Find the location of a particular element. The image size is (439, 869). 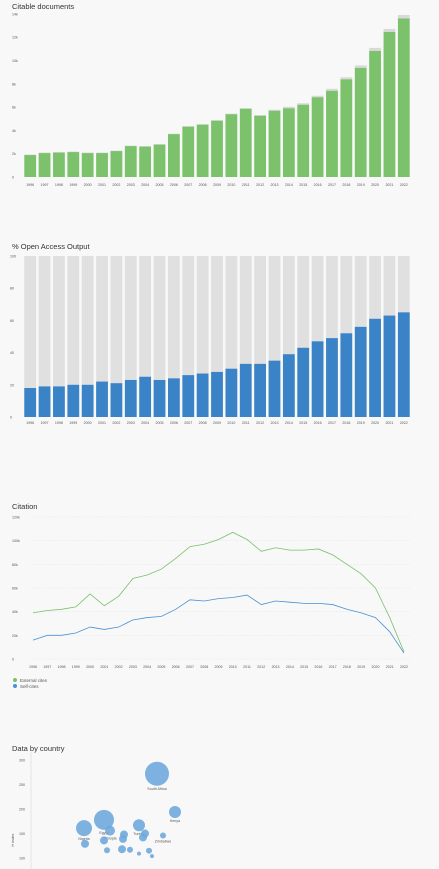

y-tick-label: 4k is located at coordinates (14, 131).